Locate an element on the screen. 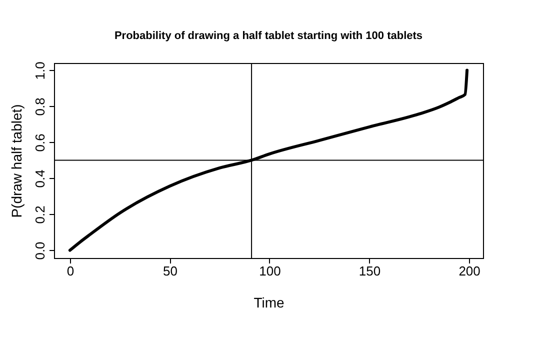  y-tick-label: 0.4 is located at coordinates (40, 179).